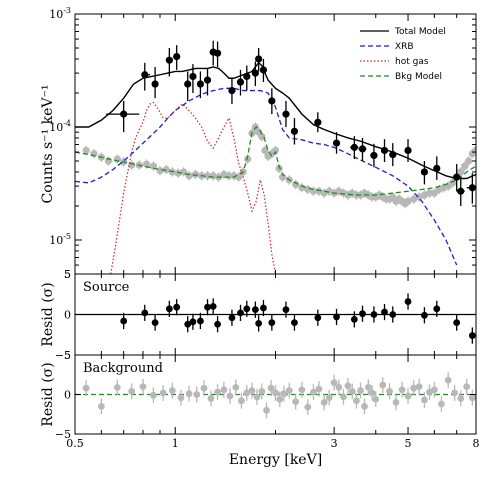 Image resolution: width=491 pixels, height=496 pixels. What do you see at coordinates (404, 47) in the screenshot?
I see `legend-label: XRB` at bounding box center [404, 47].